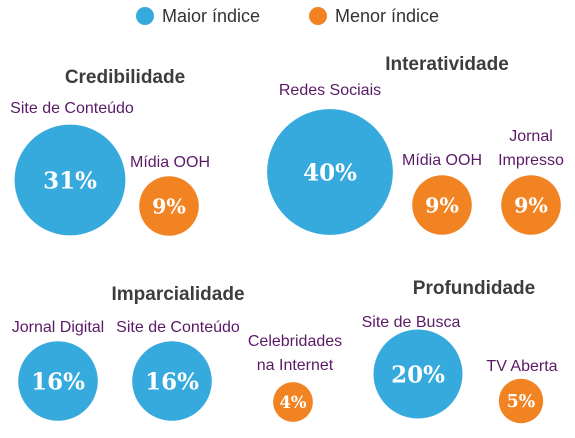  I want to click on category-label: Jornal Digital, so click(58, 327).